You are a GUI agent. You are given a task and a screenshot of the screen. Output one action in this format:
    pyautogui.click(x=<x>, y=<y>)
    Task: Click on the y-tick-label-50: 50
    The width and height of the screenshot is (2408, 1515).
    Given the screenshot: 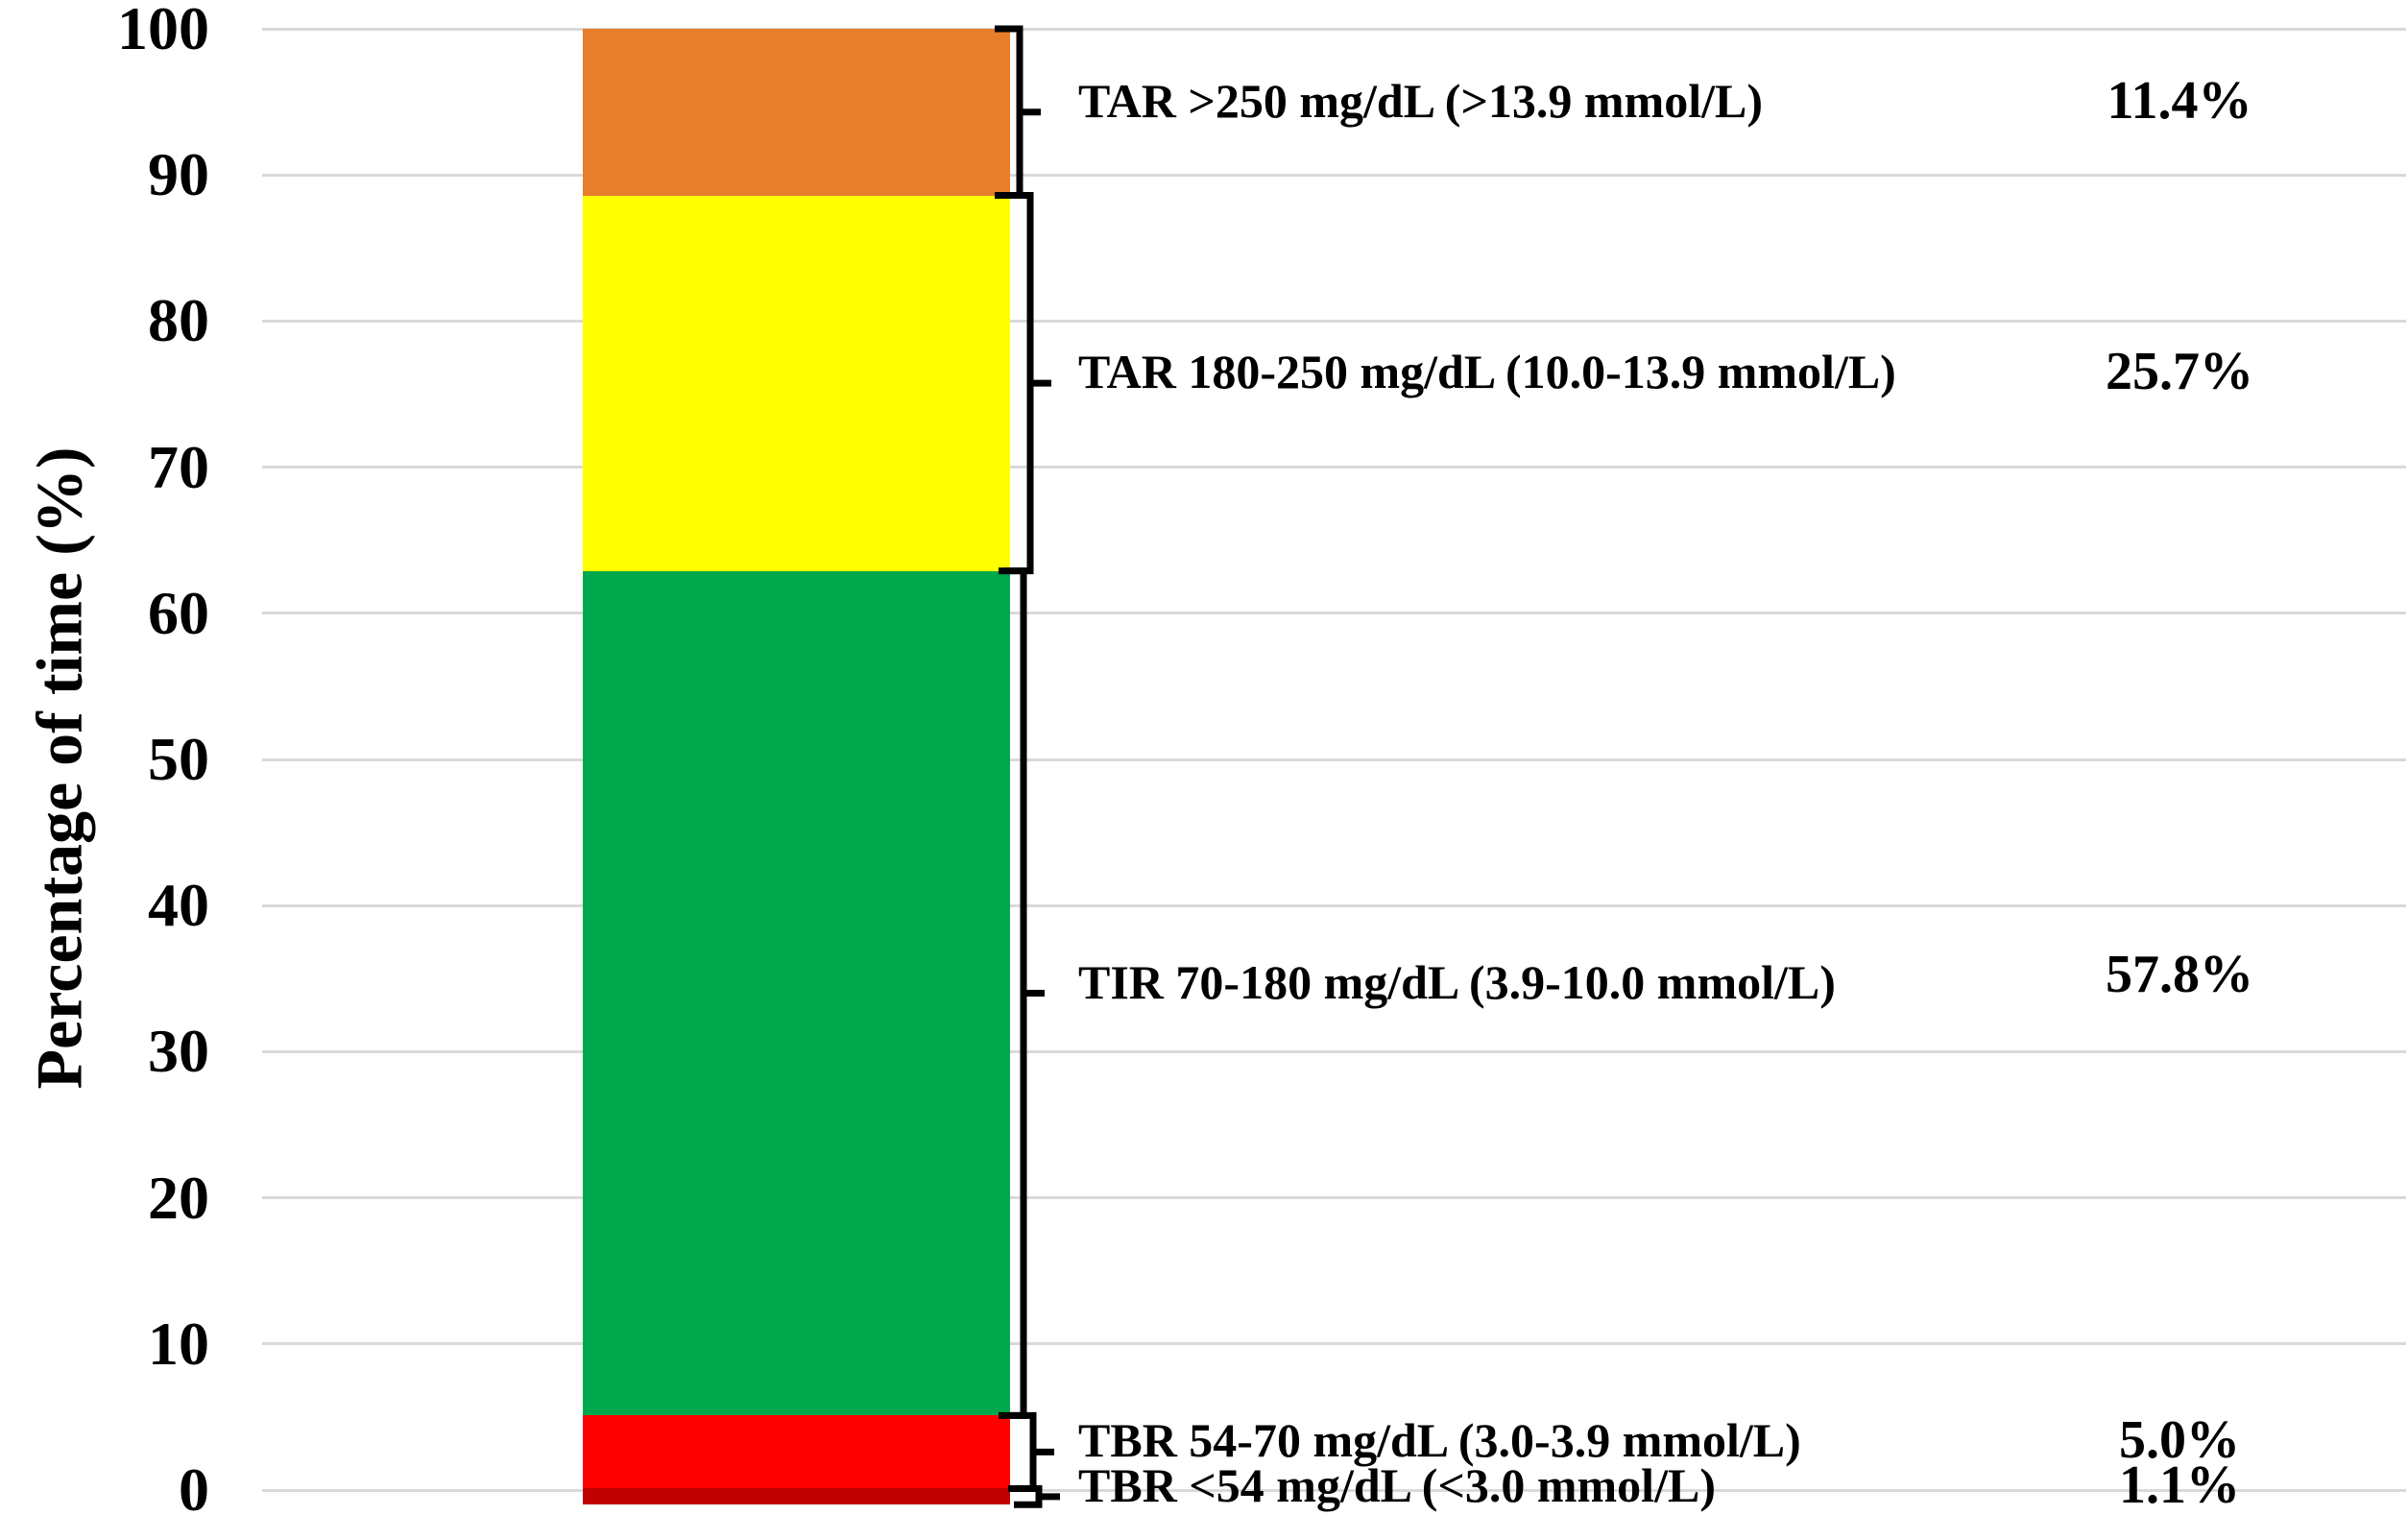 What is the action you would take?
    pyautogui.click(x=179, y=759)
    